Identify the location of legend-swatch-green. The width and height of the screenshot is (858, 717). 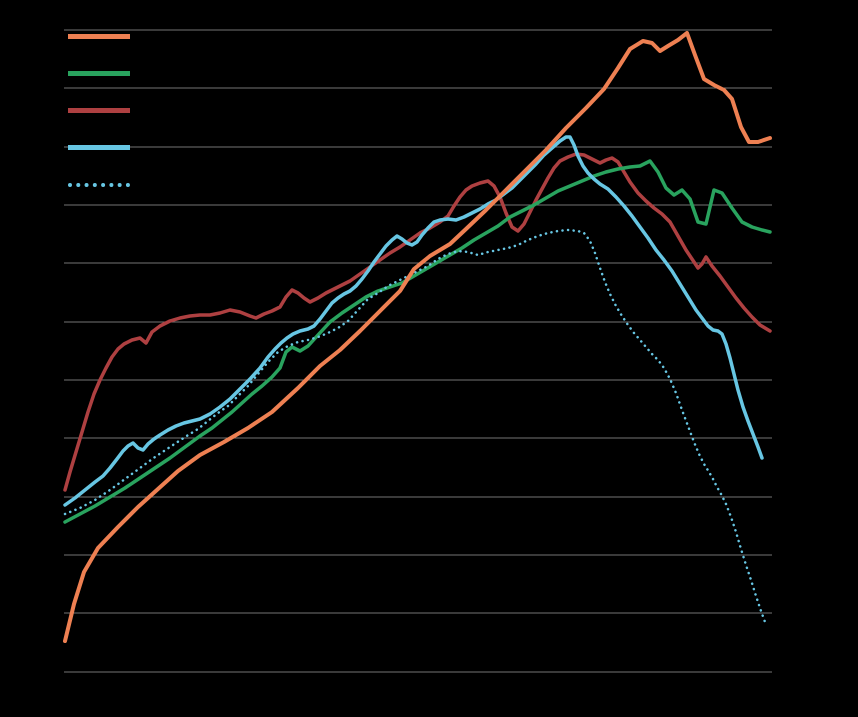
(99, 73).